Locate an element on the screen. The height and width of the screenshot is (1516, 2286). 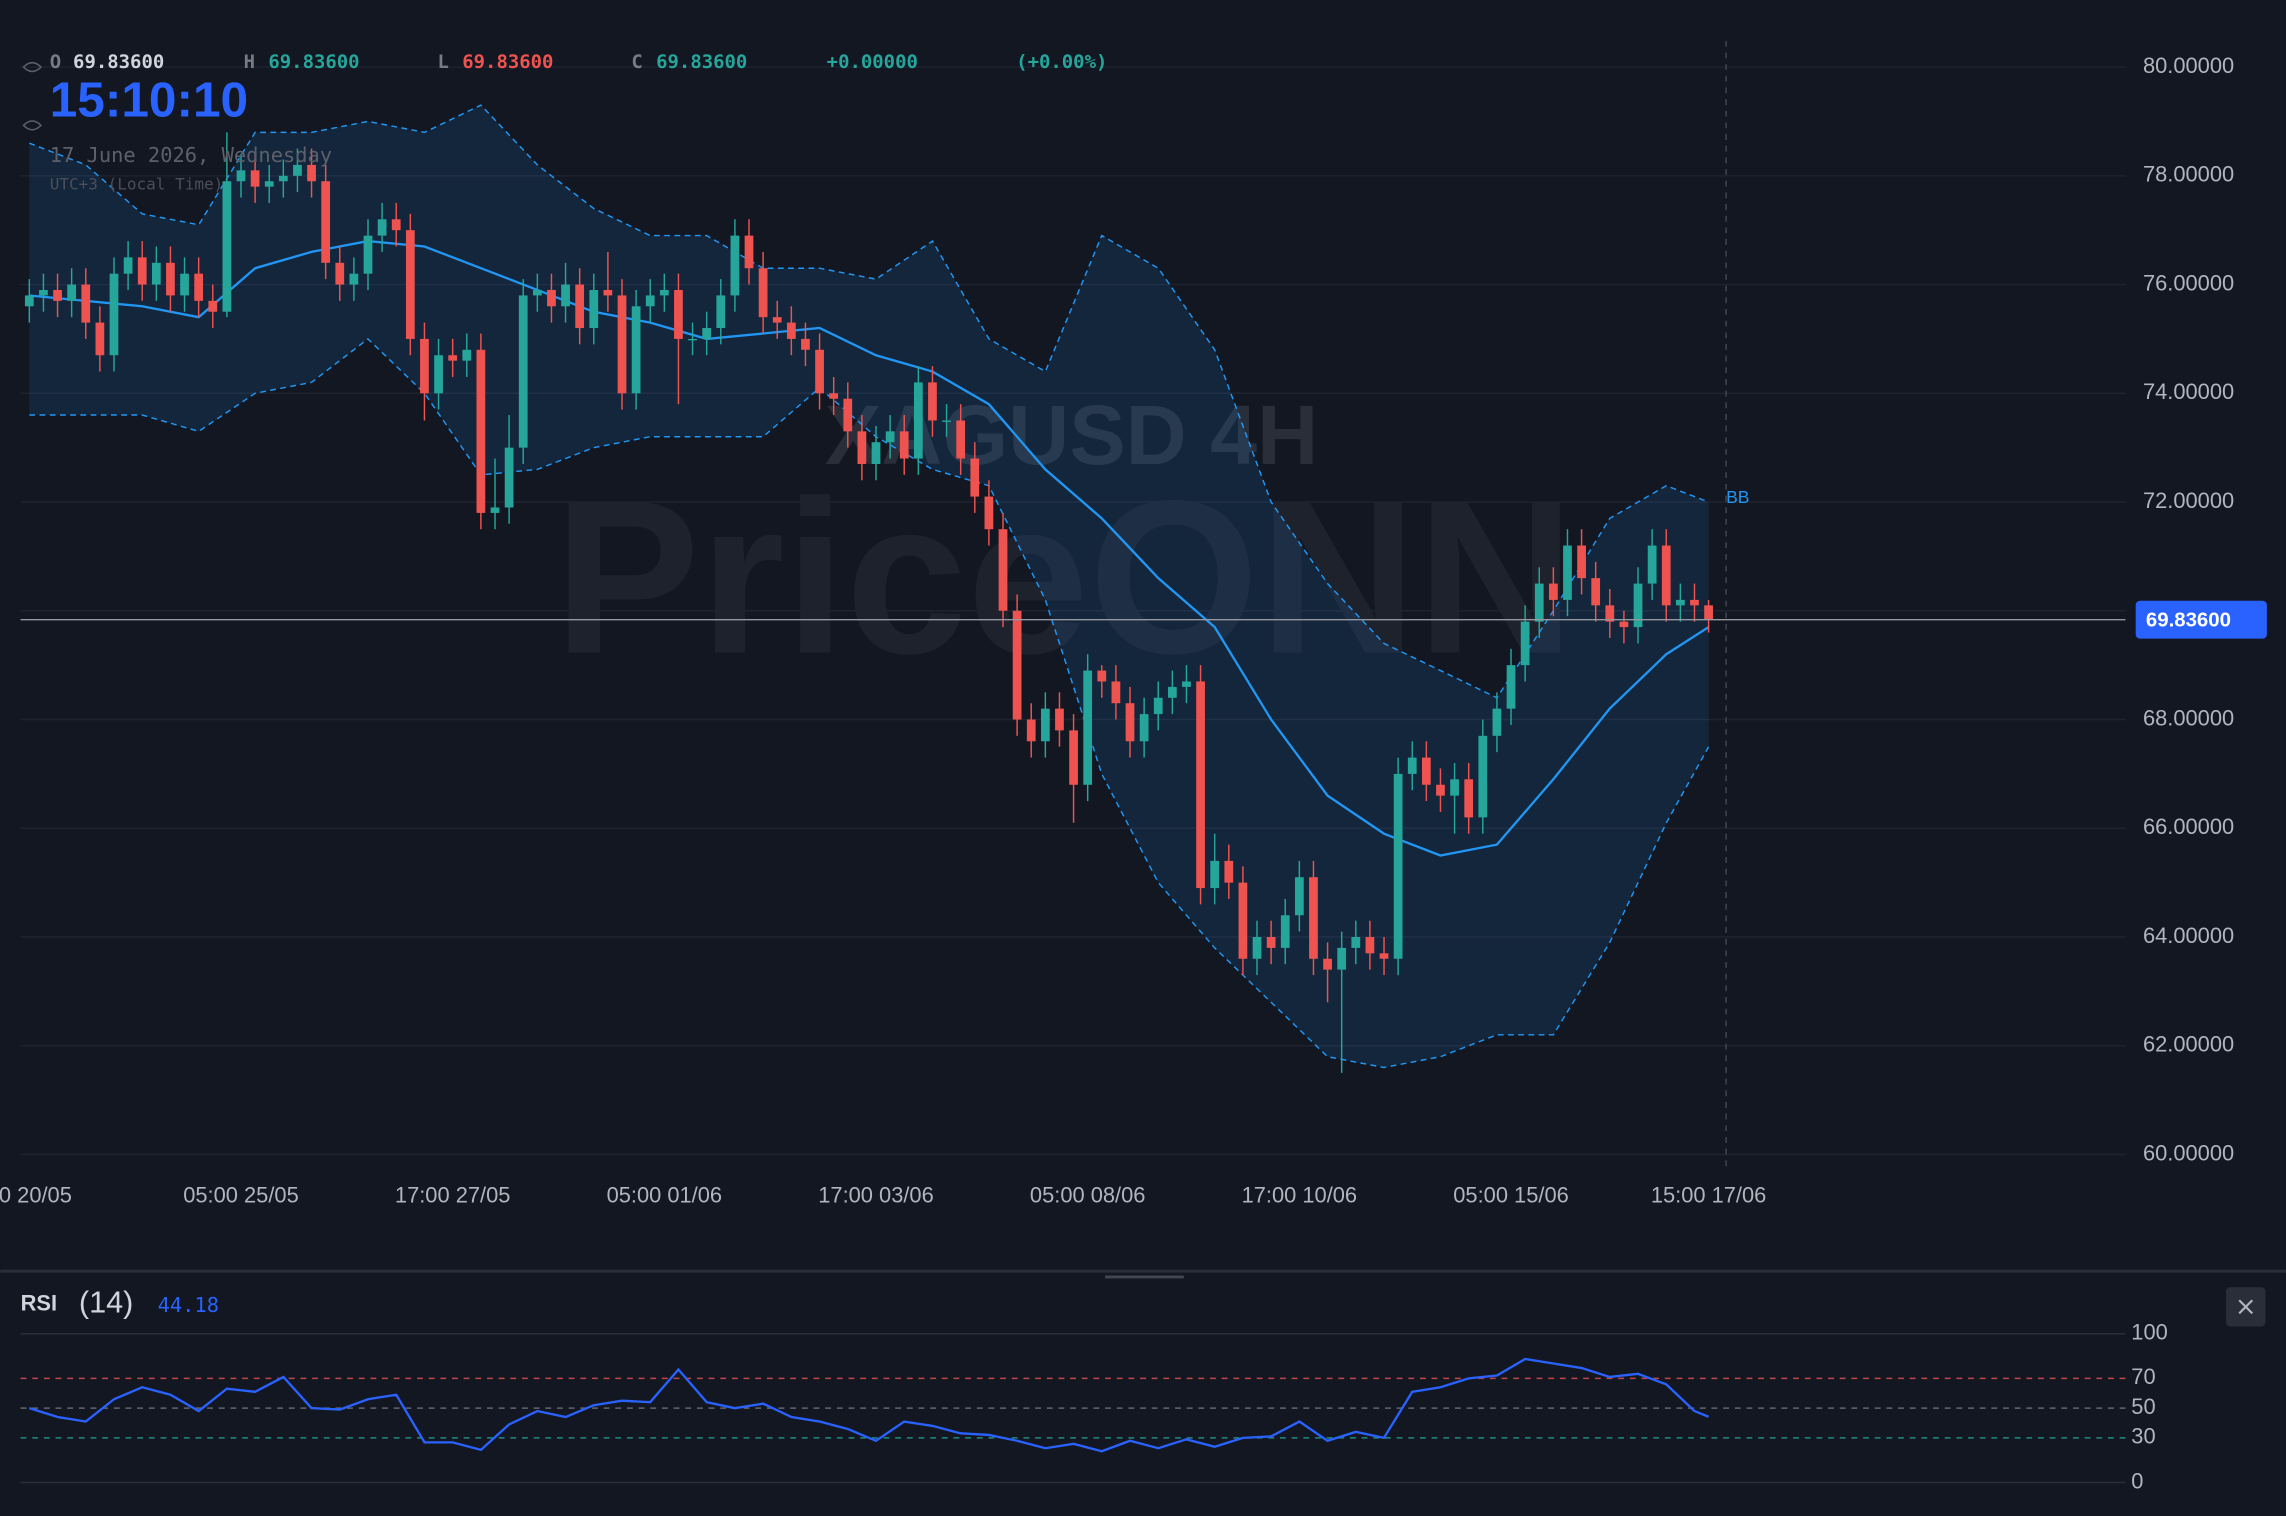
rsi-title: RSI is located at coordinates (39, 1302).